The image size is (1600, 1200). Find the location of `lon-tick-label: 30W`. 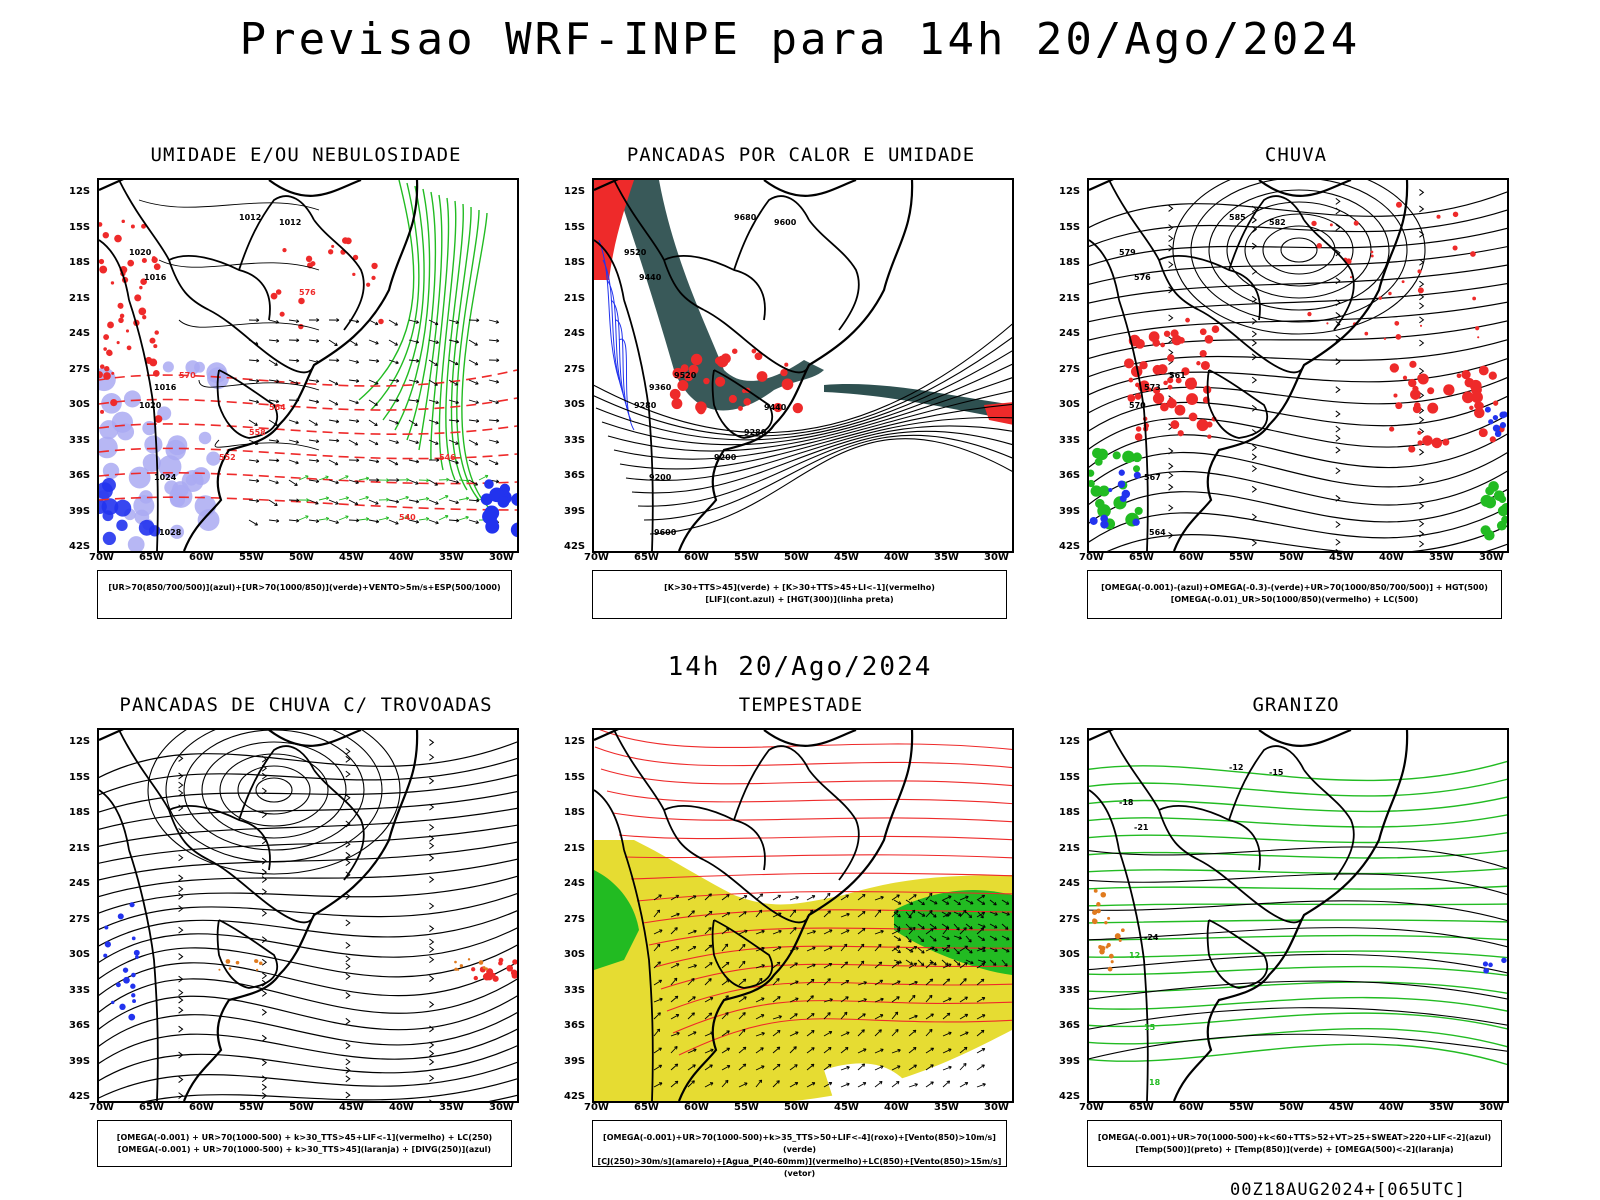

lon-tick-label: 30W is located at coordinates (996, 1107).